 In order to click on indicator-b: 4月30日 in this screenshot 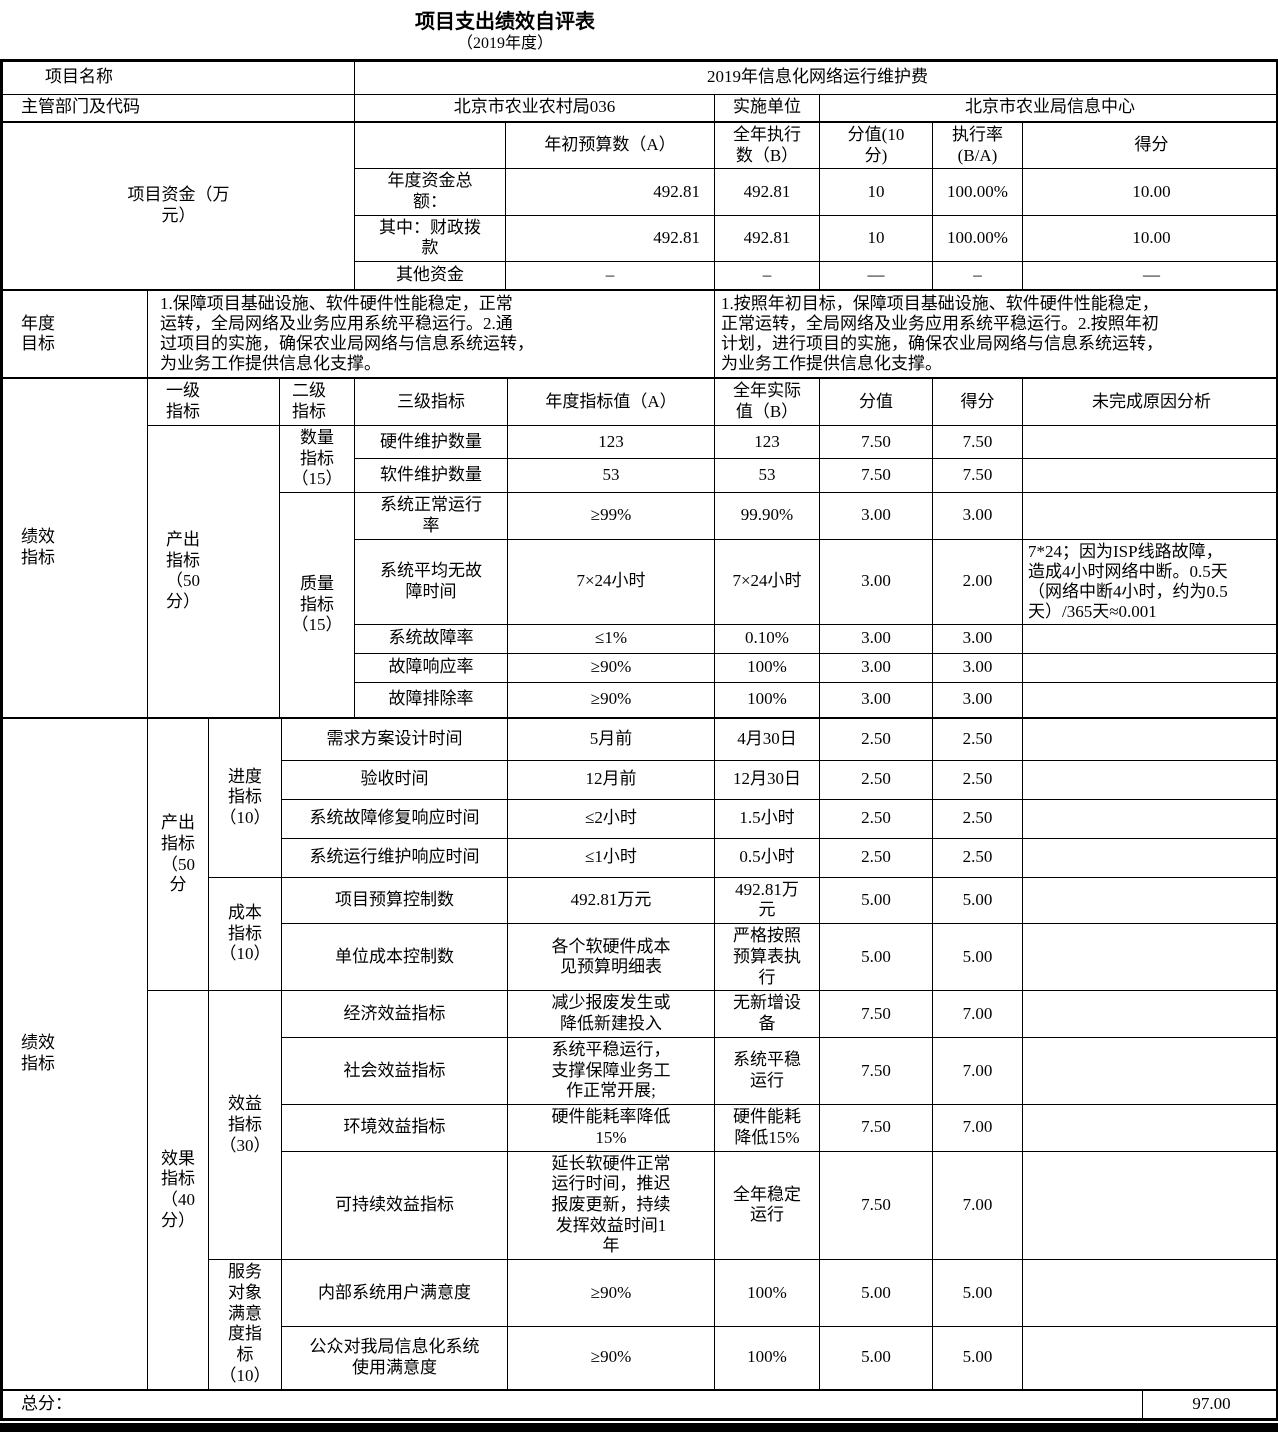, I will do `click(767, 739)`.